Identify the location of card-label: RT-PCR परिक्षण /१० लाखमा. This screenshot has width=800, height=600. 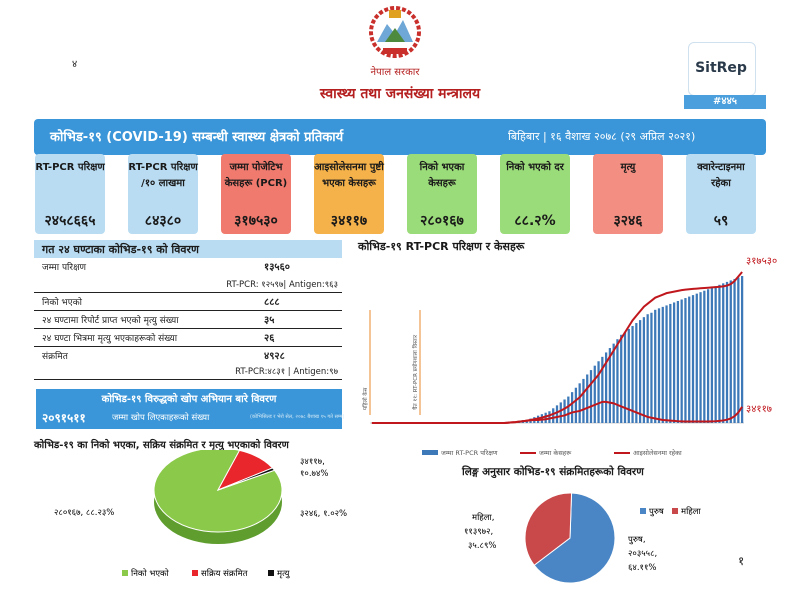
(163, 175).